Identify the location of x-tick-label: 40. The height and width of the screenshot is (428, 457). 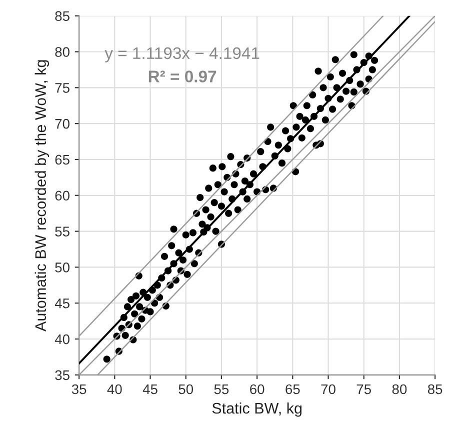
(114, 389).